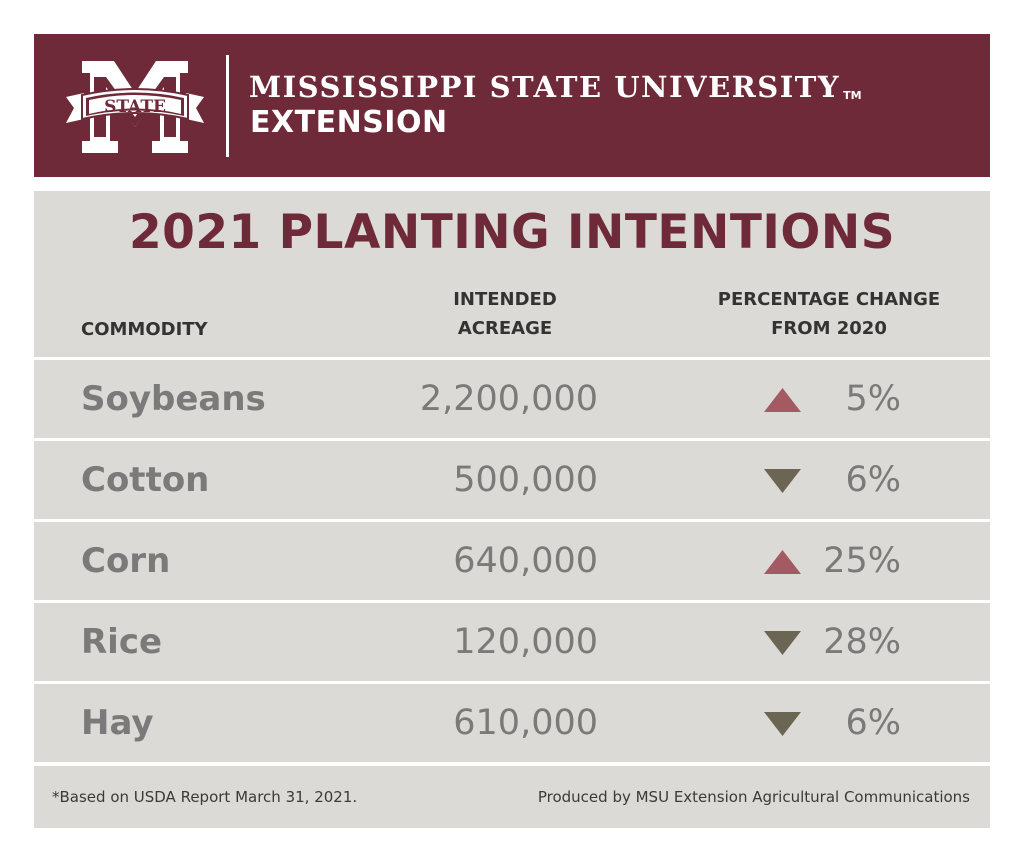 Image resolution: width=1024 pixels, height=863 pixels. Describe the element at coordinates (505, 314) in the screenshot. I see `col-header-acreage: INTENDED ACREAGE` at that location.